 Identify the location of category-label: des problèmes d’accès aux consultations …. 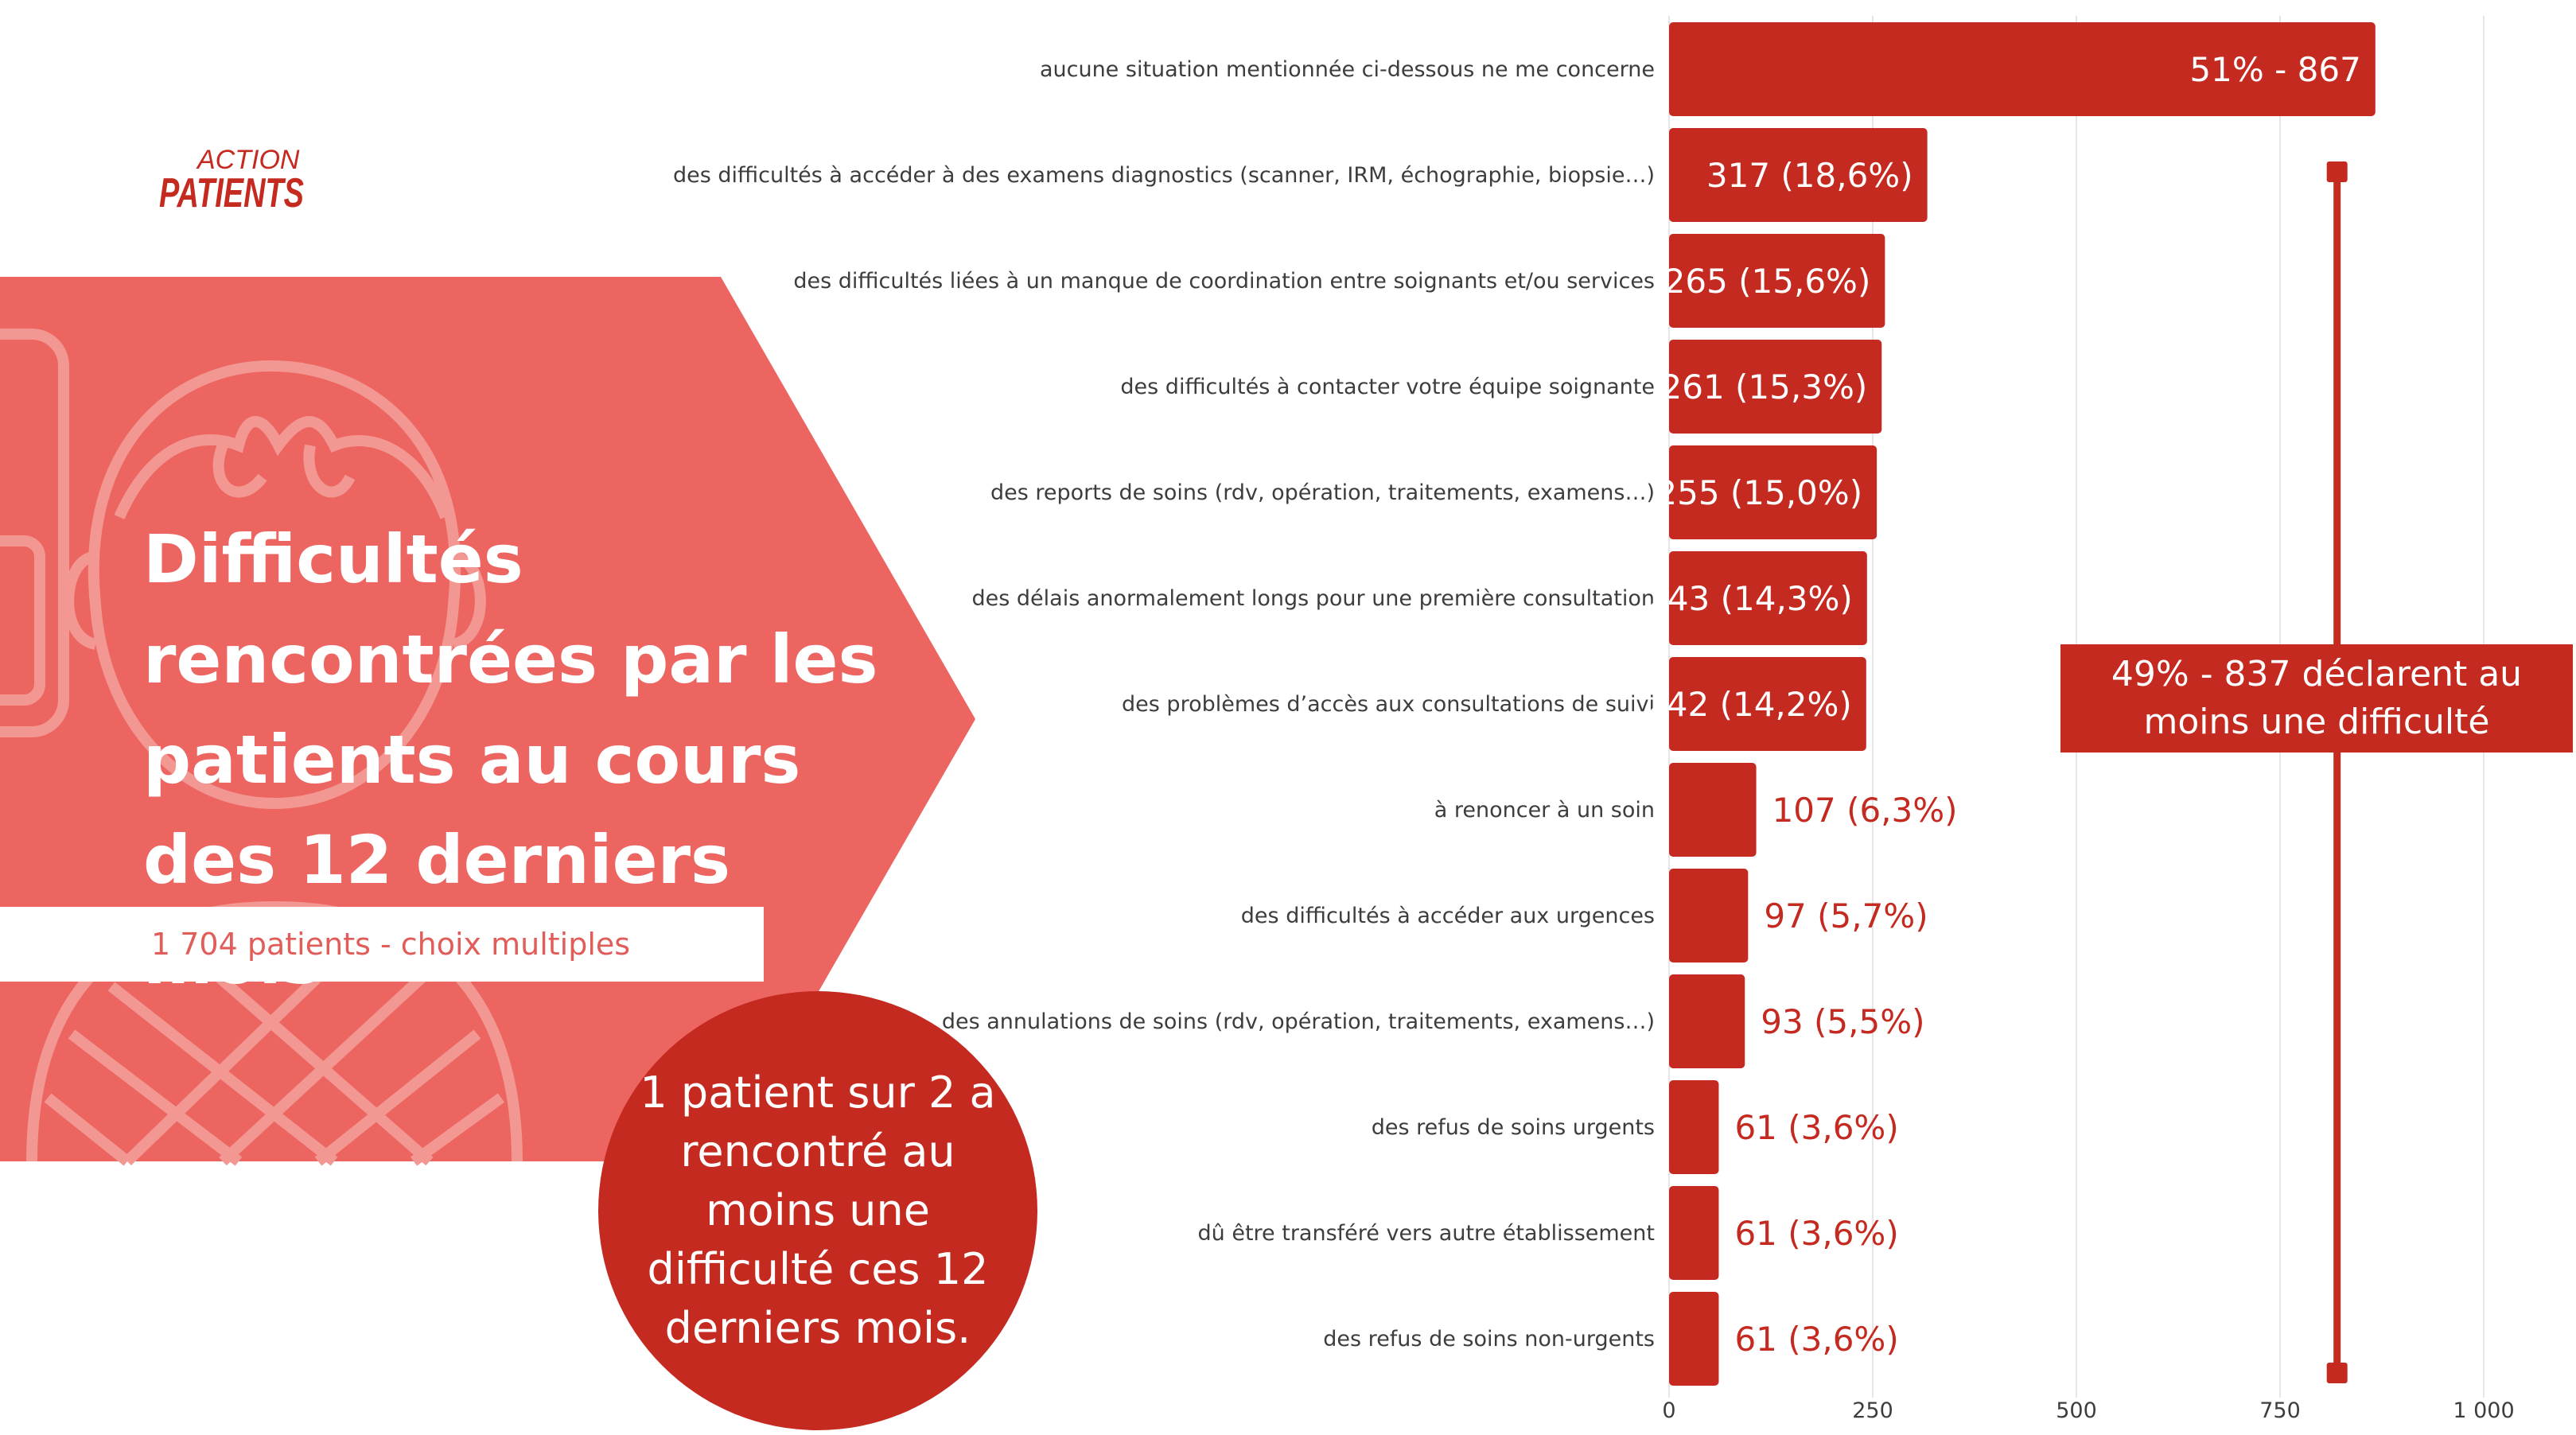
(1389, 704).